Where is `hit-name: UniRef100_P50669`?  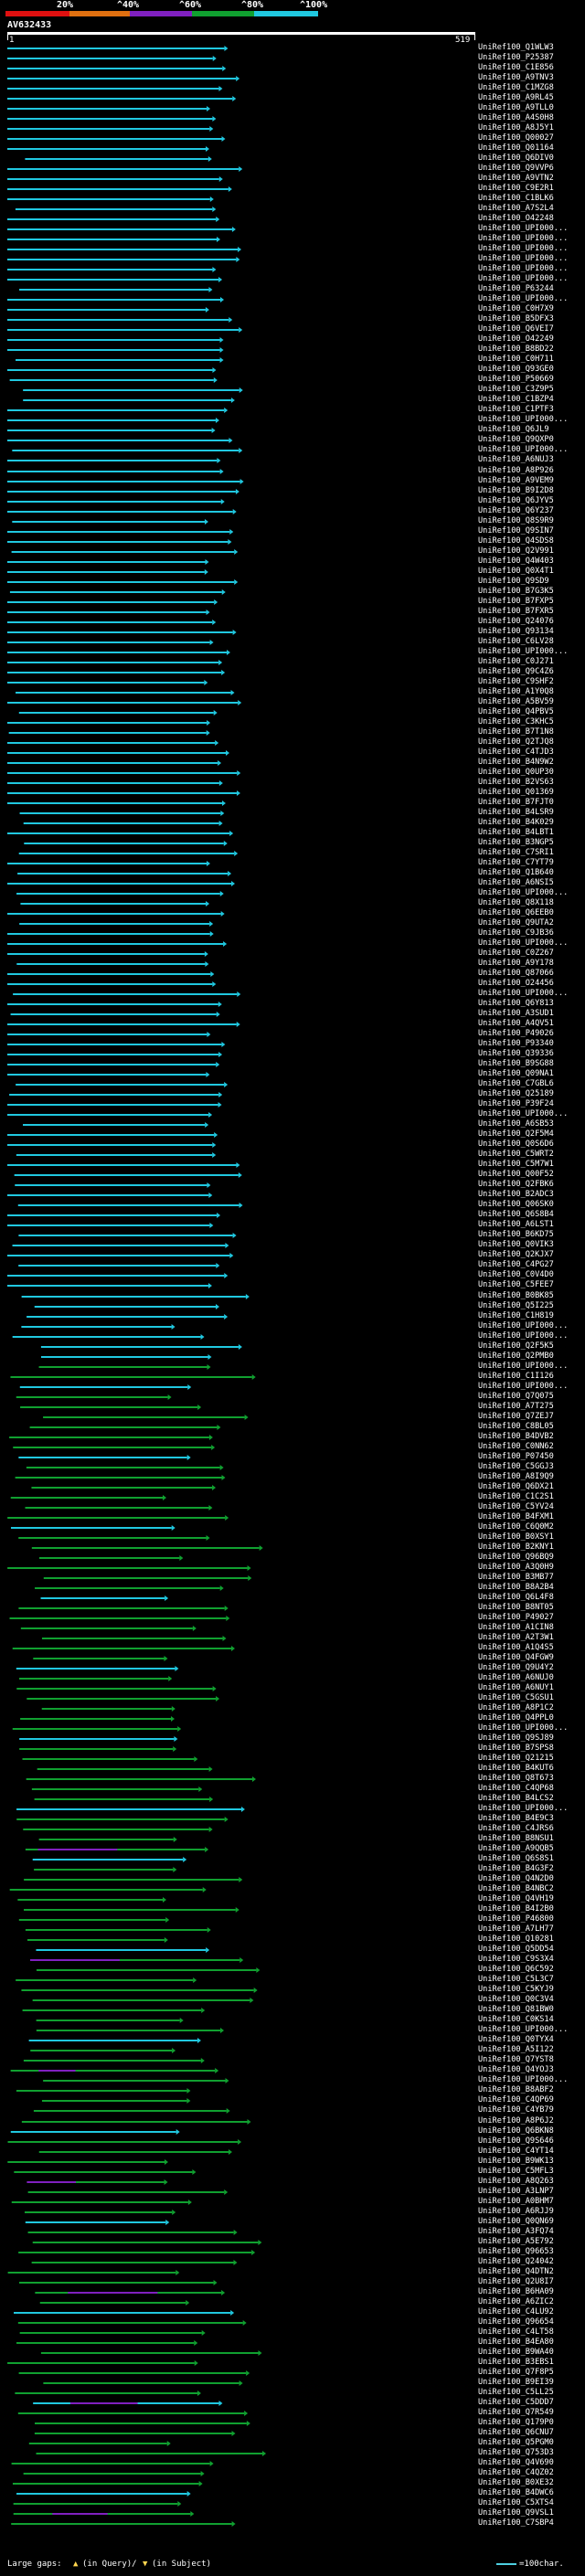 hit-name: UniRef100_P50669 is located at coordinates (516, 380).